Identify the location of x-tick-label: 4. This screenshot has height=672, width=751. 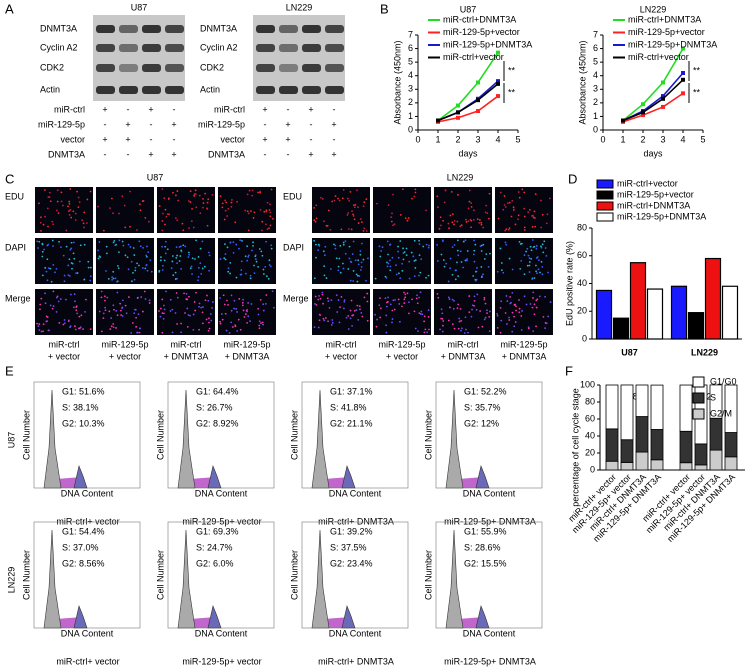
(682, 139).